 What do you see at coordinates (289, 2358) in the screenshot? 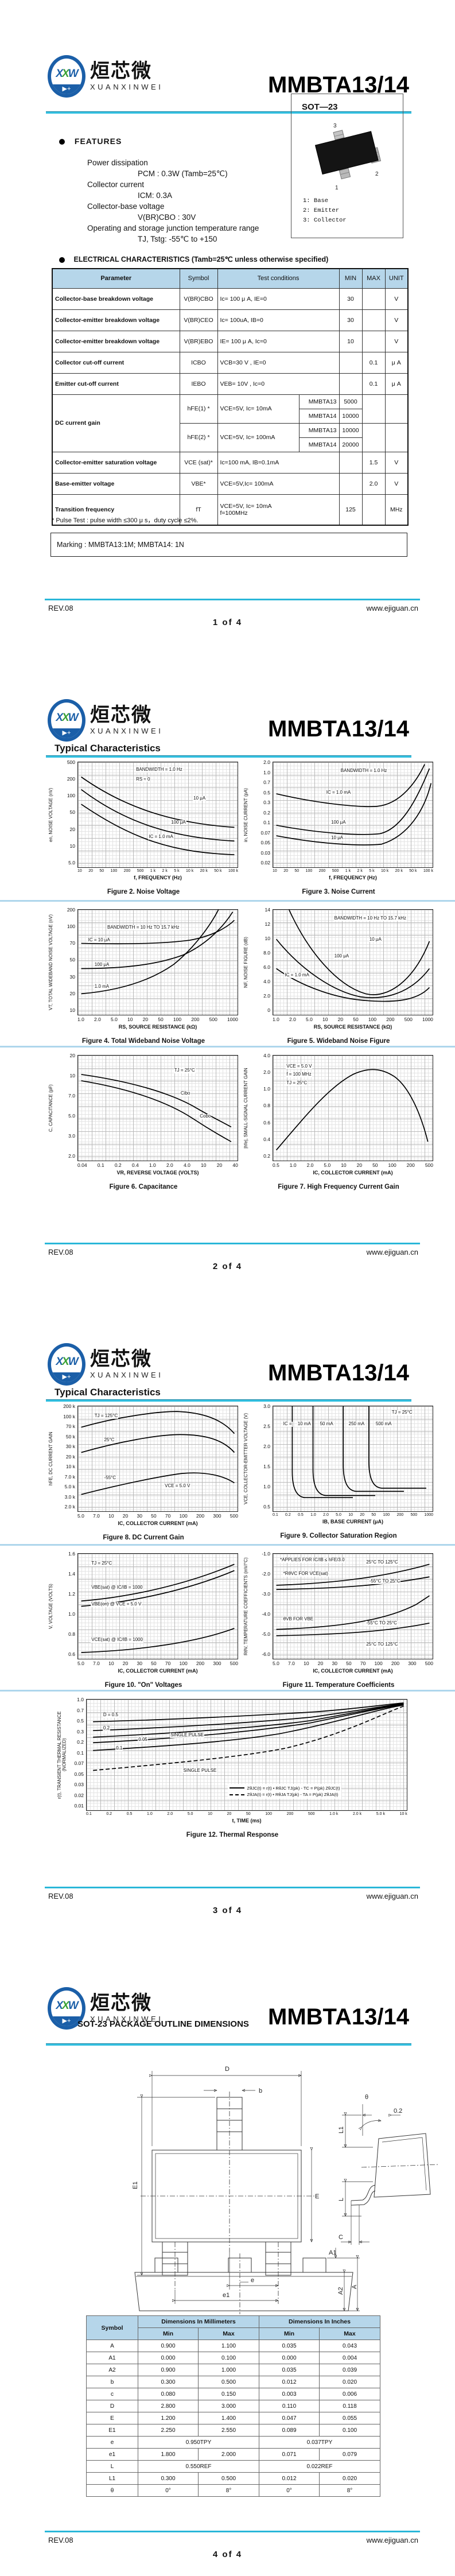
I see `cell-in-min: 0.000` at bounding box center [289, 2358].